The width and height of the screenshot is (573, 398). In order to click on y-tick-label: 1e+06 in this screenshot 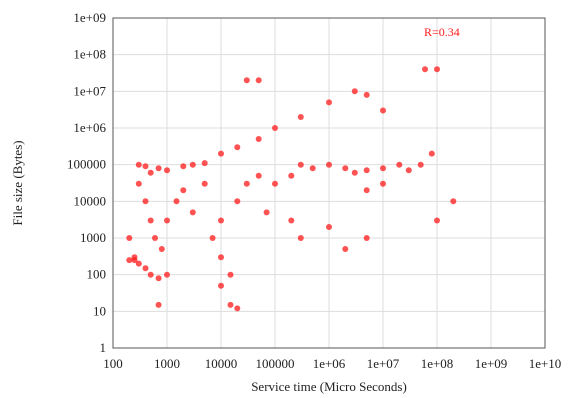, I will do `click(89, 127)`.